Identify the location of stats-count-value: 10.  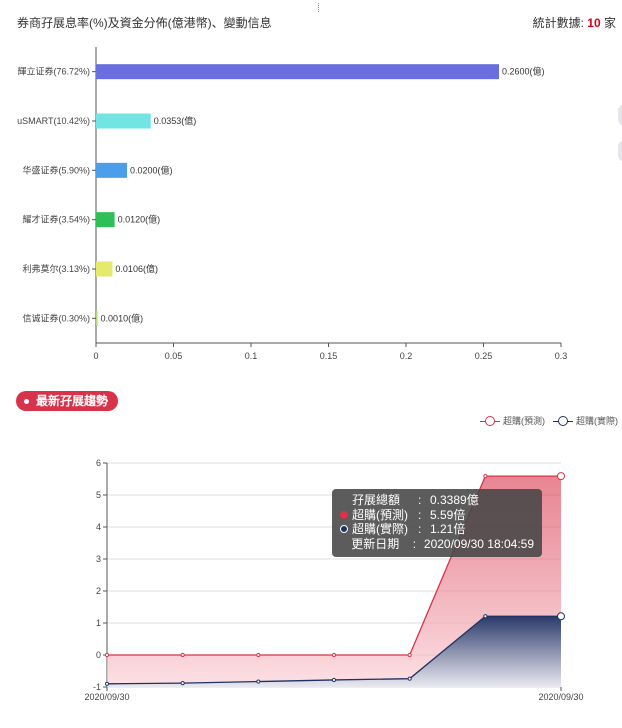
(594, 23).